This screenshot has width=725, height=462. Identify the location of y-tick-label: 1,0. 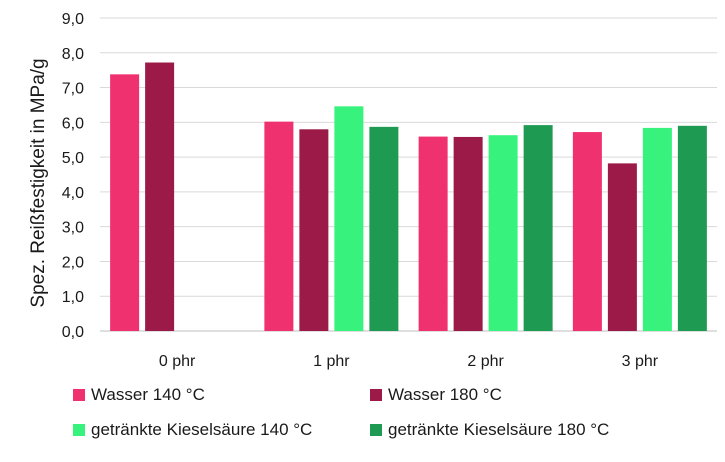
(73, 297).